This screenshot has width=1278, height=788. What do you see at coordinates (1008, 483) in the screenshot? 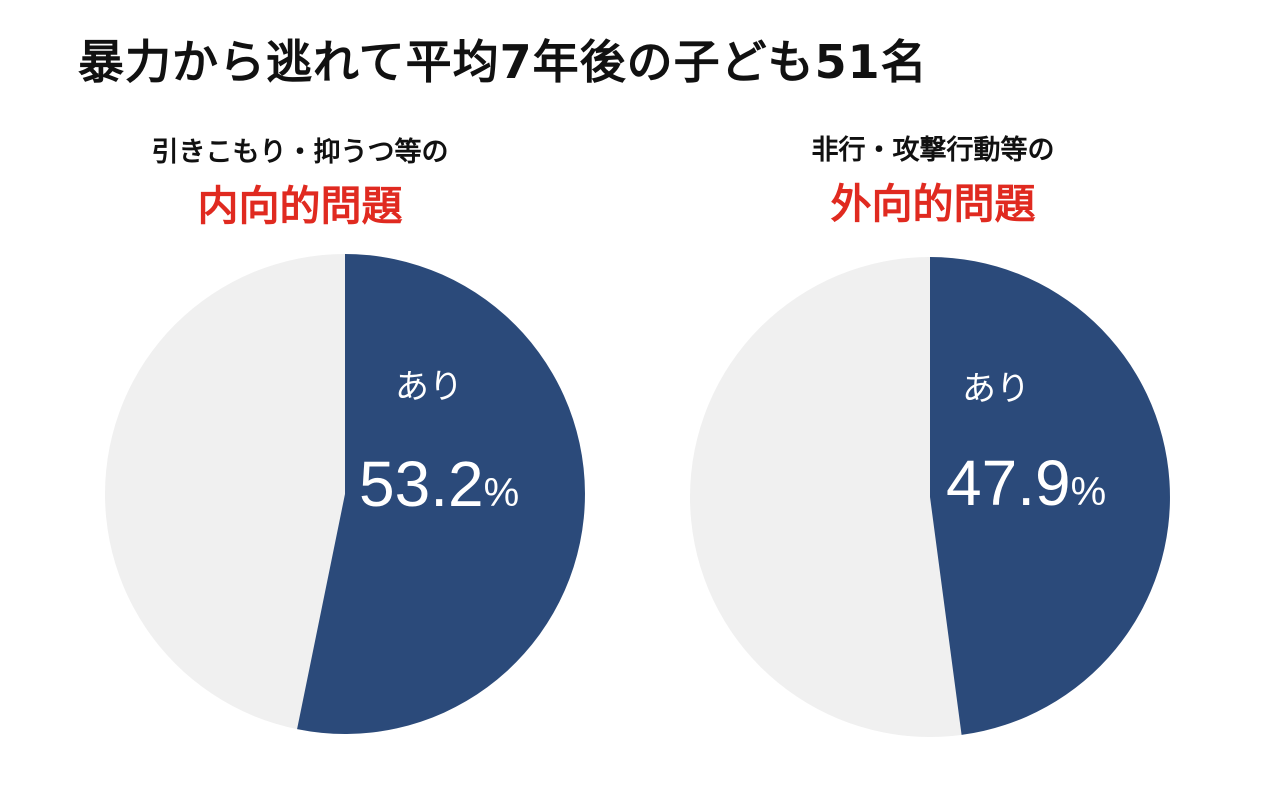
I see `slice-value-number: 47.9` at bounding box center [1008, 483].